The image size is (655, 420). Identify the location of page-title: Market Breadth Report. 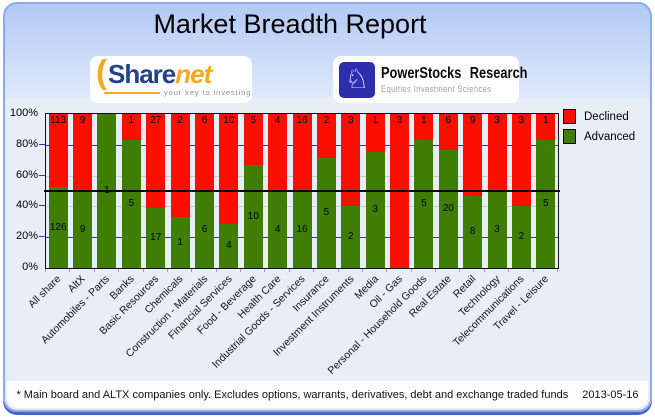
(290, 24).